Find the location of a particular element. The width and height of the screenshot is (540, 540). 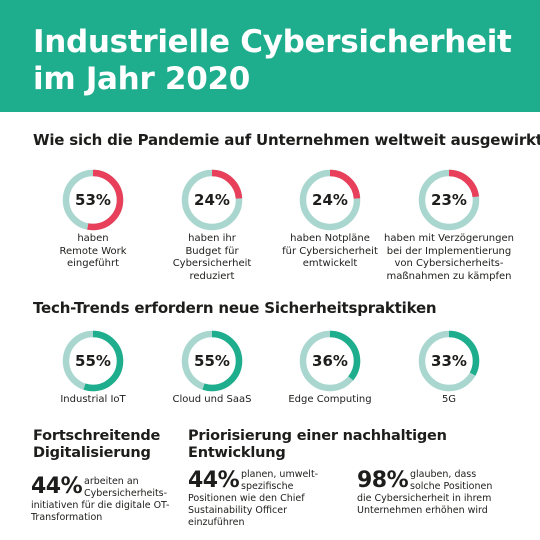

donut-caption-line: für Cybersicherheit is located at coordinates (330, 251).